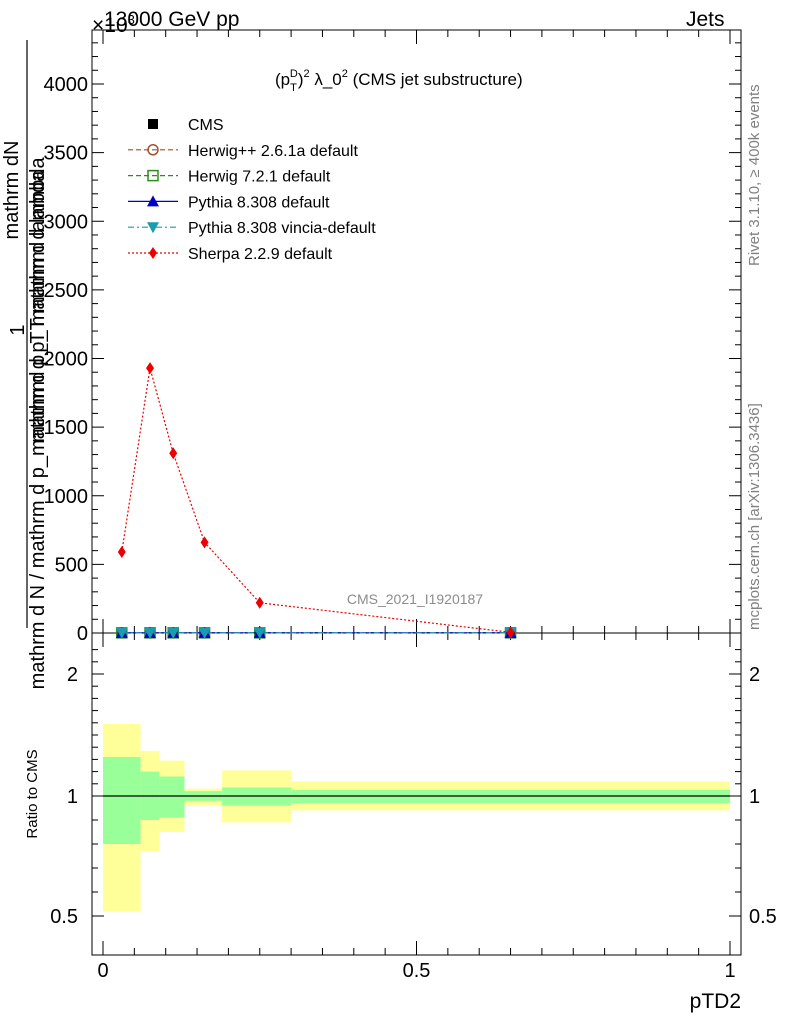 The height and width of the screenshot is (1024, 786). I want to click on ratio-y-label: Ratio to CMS, so click(32, 793).